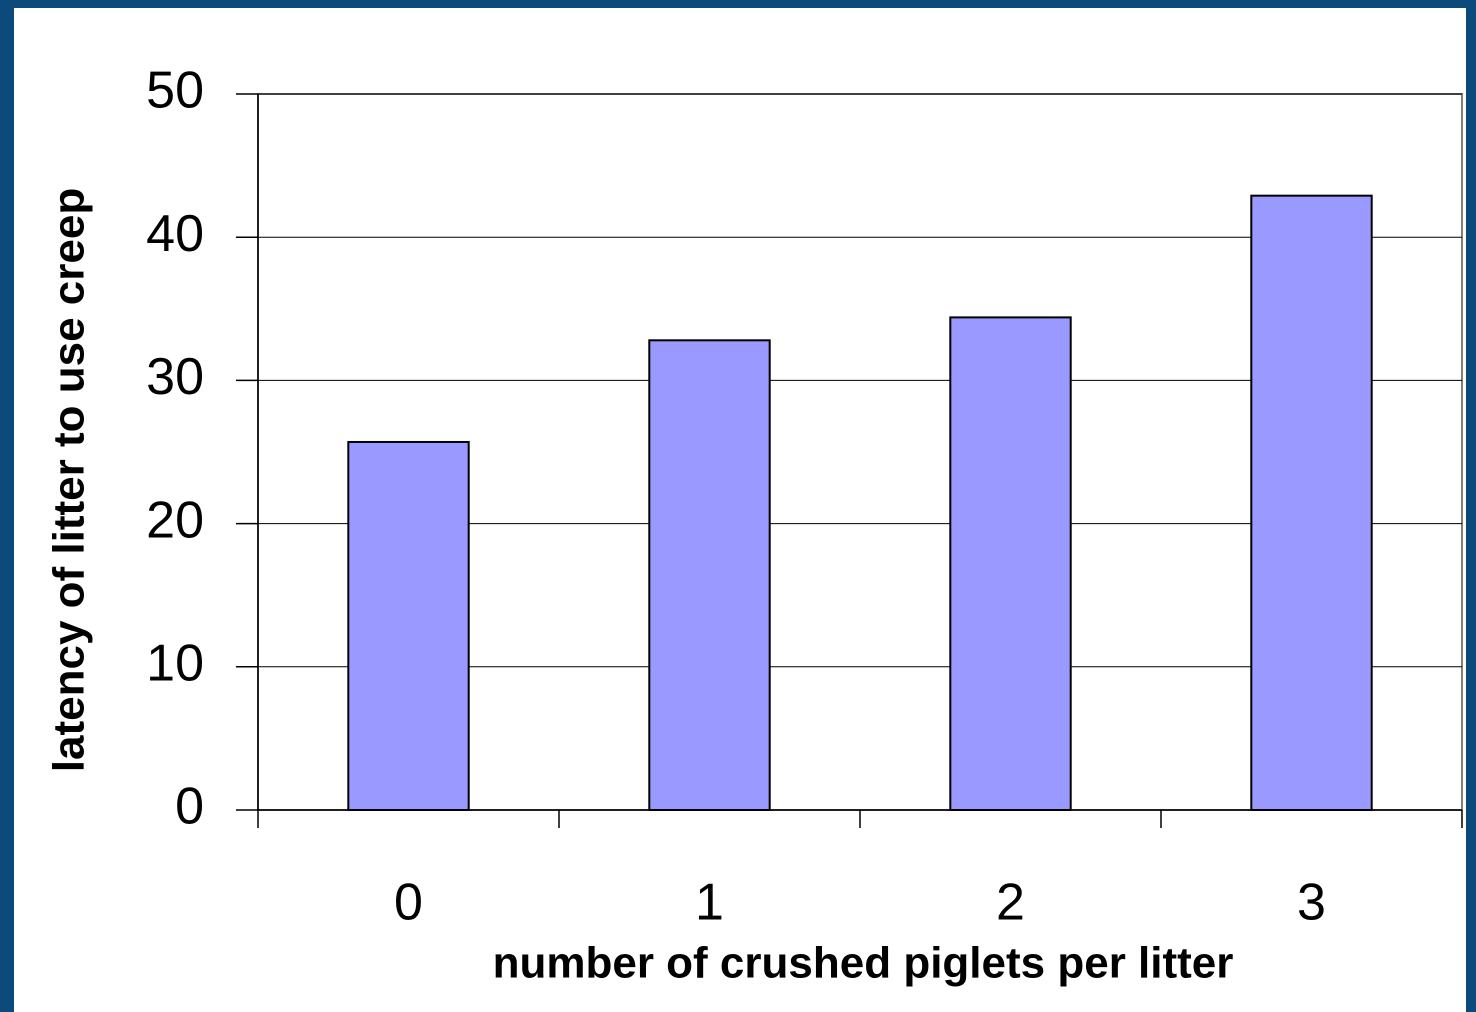 This screenshot has width=1476, height=1012. What do you see at coordinates (863, 963) in the screenshot?
I see `x-axis-title: number of crushed piglets per litter` at bounding box center [863, 963].